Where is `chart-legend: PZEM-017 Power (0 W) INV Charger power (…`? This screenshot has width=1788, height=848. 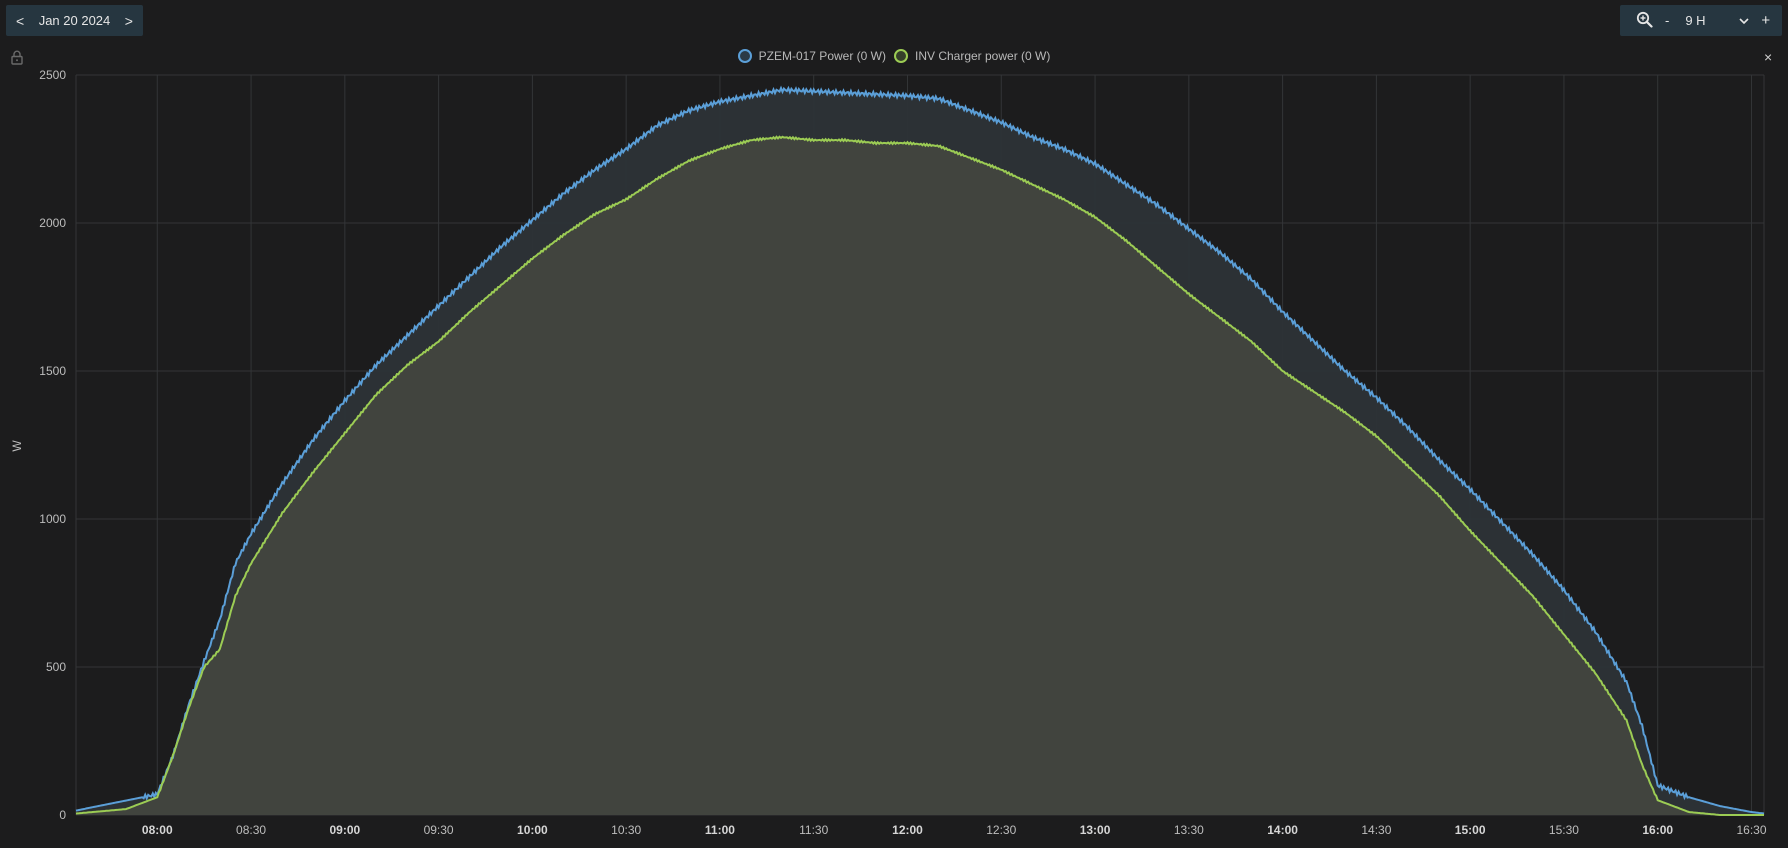 chart-legend: PZEM-017 Power (0 W) INV Charger power (… is located at coordinates (894, 56).